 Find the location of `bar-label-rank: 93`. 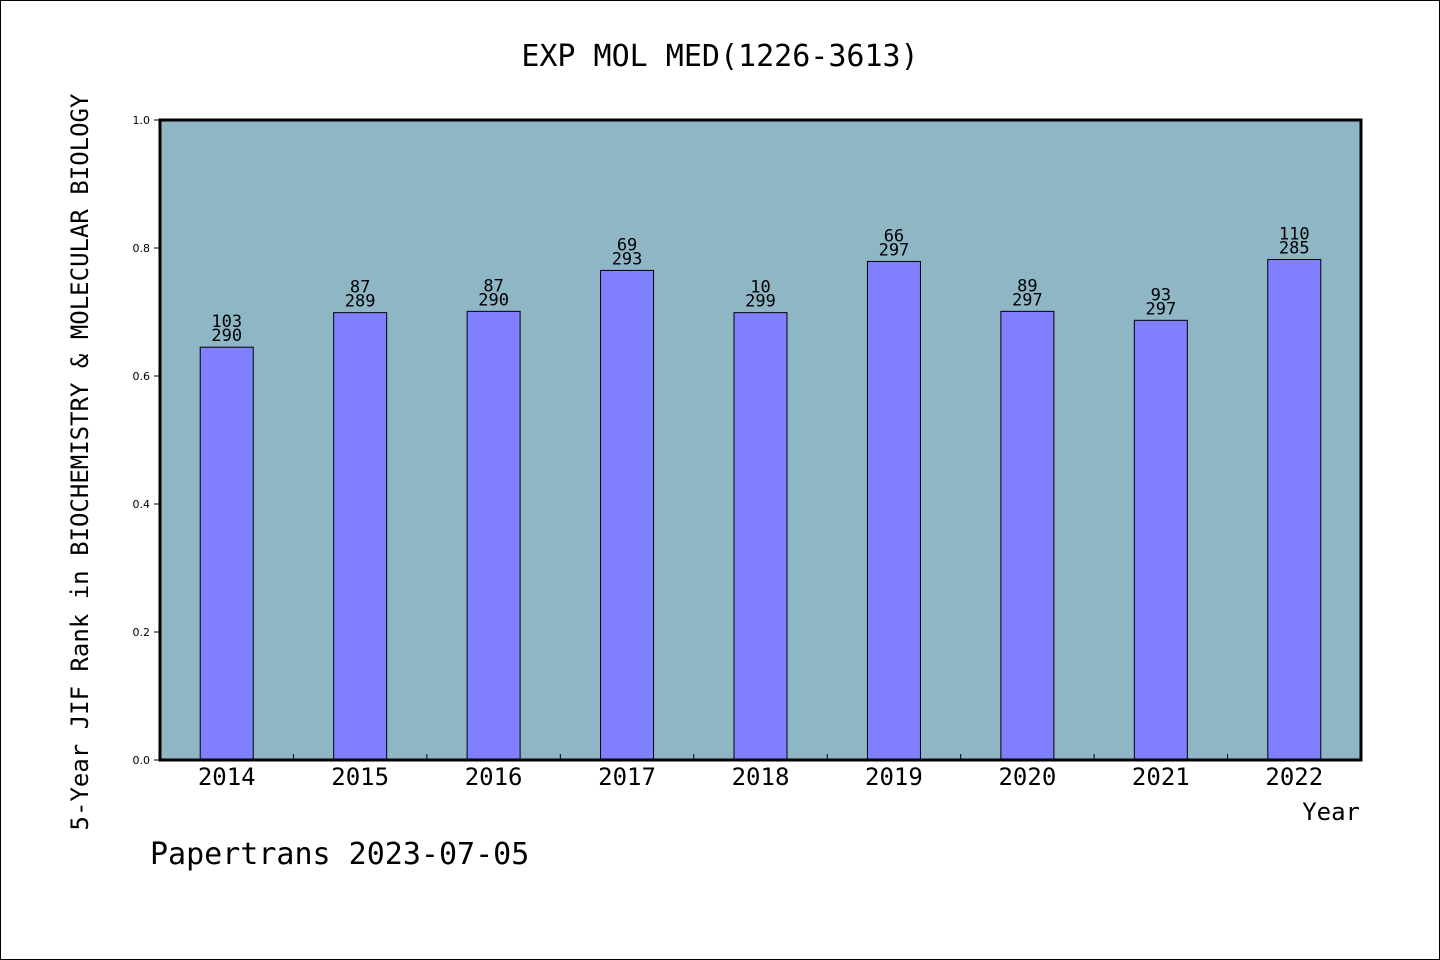

bar-label-rank: 93 is located at coordinates (1161, 295).